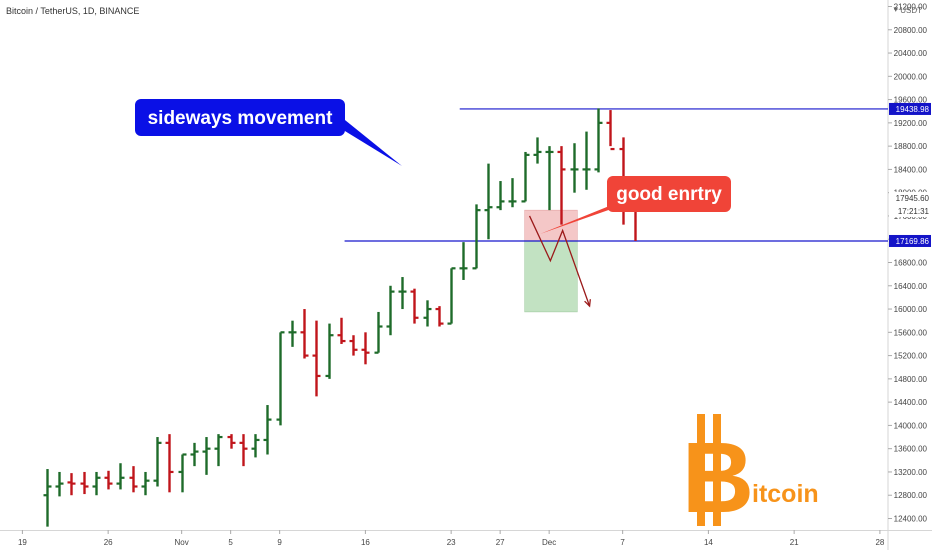  Describe the element at coordinates (913, 241) in the screenshot. I see `badge-text: 17169.86` at that location.